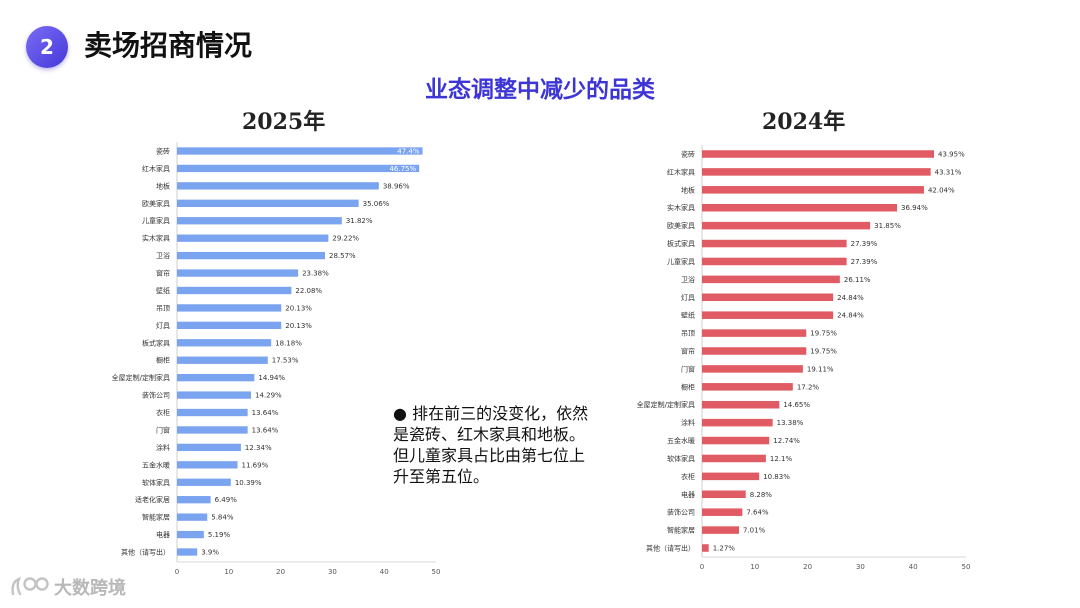  I want to click on x-tick-label-2025: 0, so click(177, 572).